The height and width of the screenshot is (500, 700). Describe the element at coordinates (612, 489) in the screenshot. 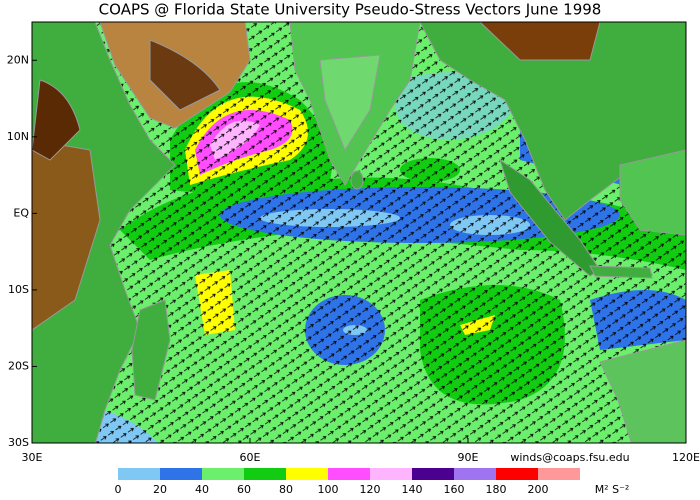

I see `units: M² S⁻²` at that location.